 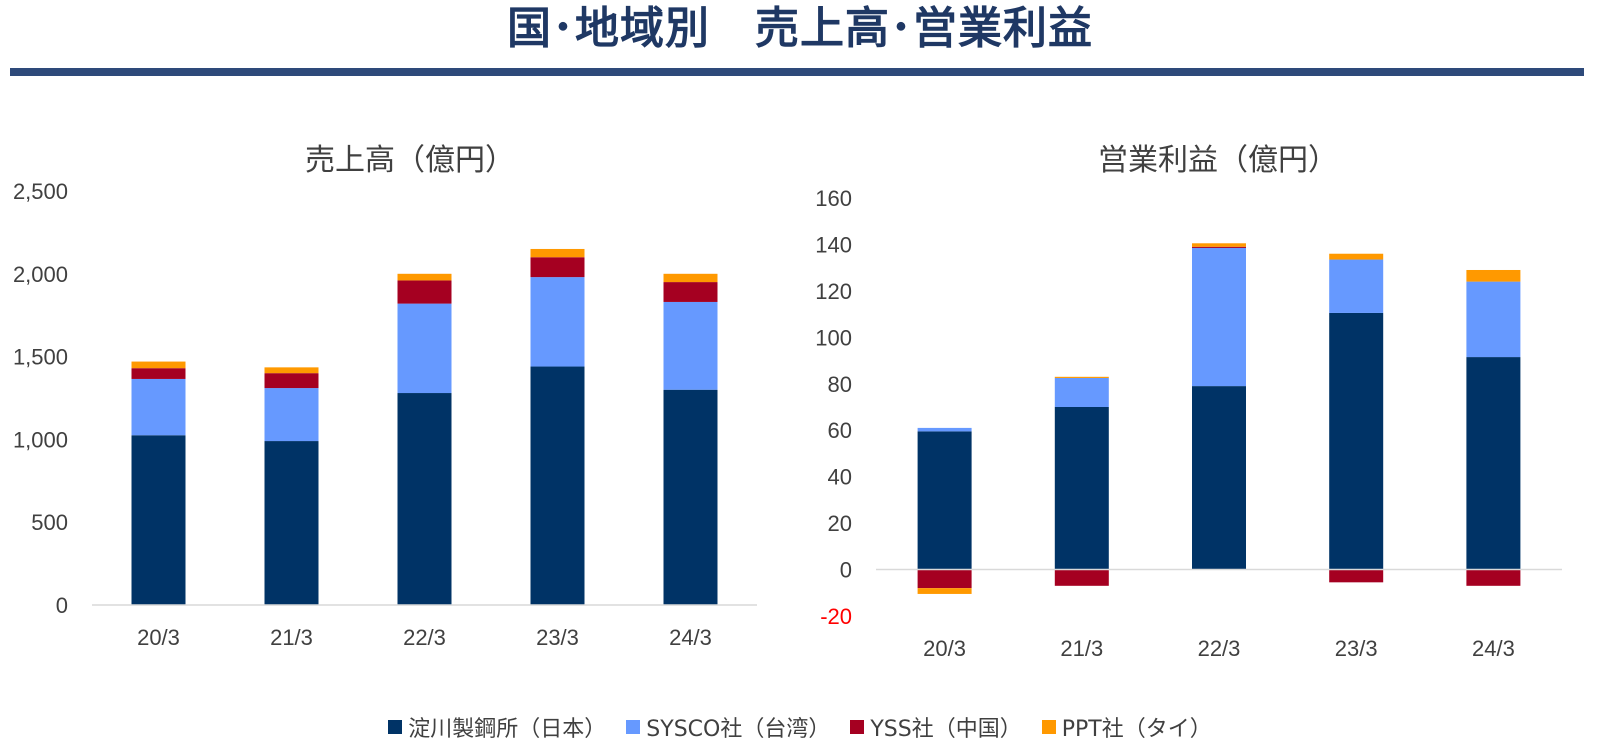 What do you see at coordinates (833, 198) in the screenshot?
I see `y-tick-label: 160` at bounding box center [833, 198].